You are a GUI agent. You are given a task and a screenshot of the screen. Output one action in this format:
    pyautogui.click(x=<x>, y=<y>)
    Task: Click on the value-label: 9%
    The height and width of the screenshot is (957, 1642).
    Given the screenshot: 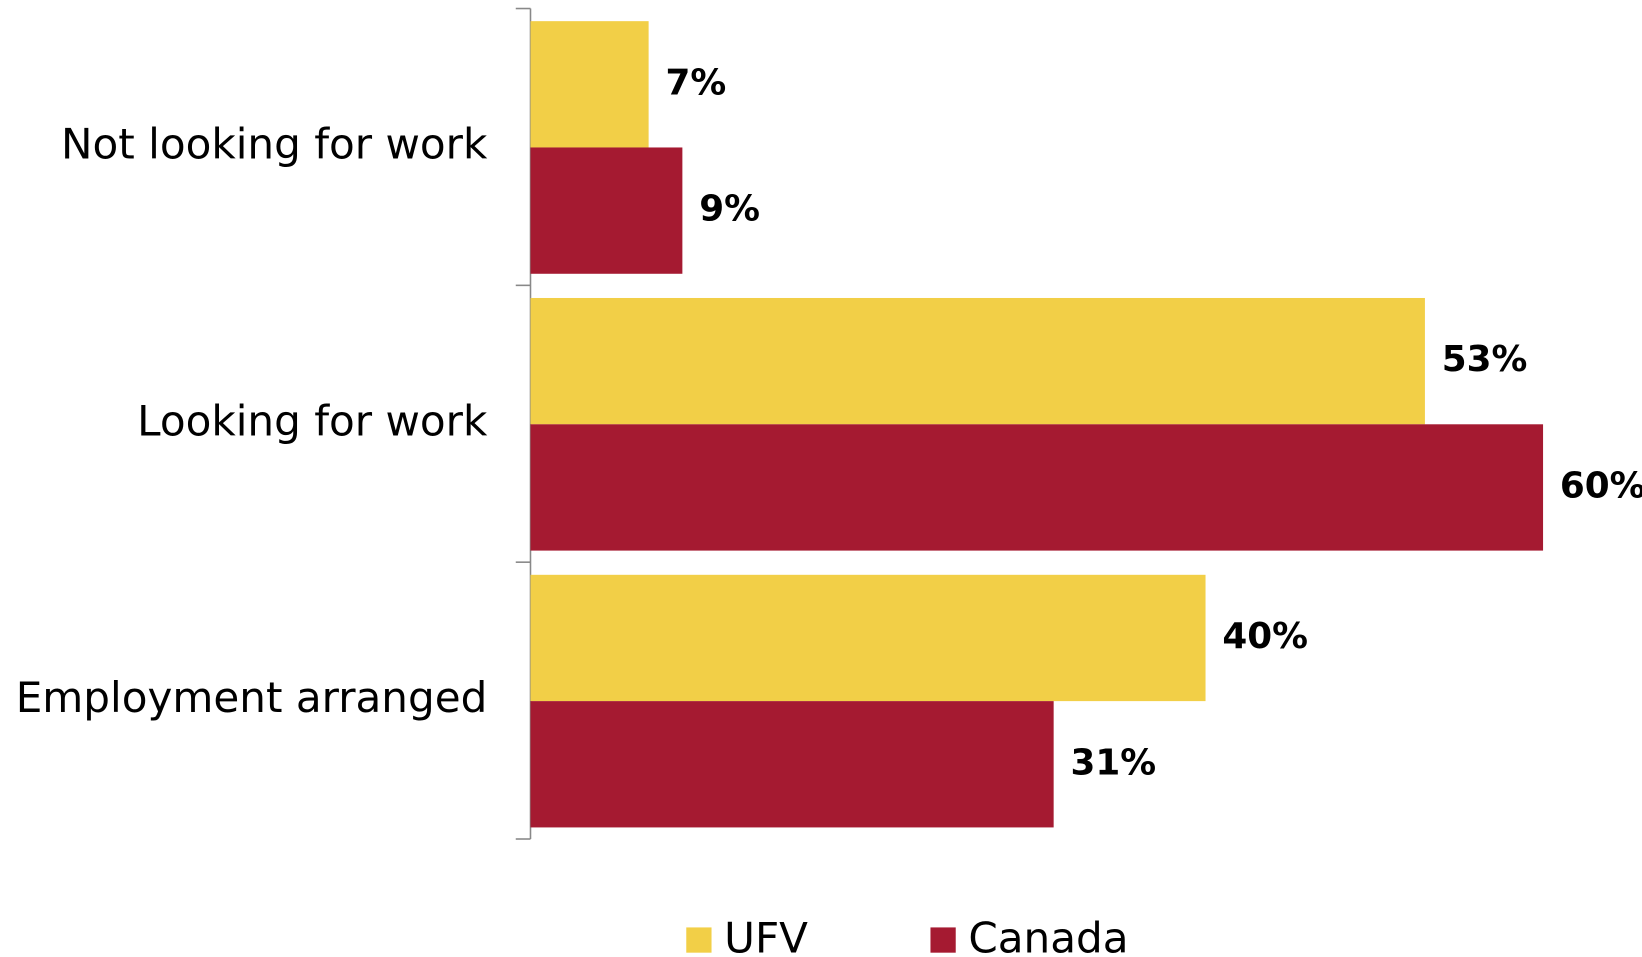 What is the action you would take?
    pyautogui.click(x=729, y=209)
    